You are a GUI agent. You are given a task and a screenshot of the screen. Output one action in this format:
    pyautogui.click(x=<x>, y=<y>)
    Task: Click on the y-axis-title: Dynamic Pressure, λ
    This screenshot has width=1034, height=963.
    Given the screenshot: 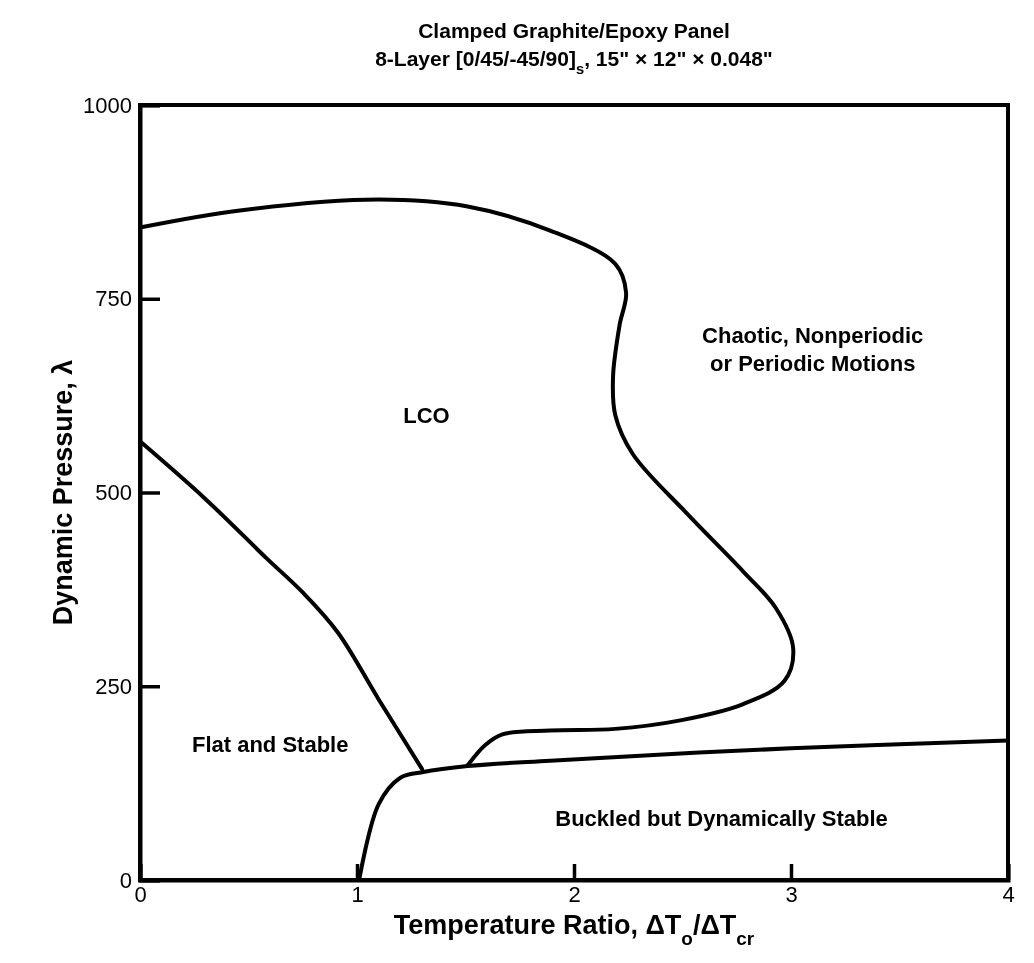 What is the action you would take?
    pyautogui.click(x=63, y=492)
    